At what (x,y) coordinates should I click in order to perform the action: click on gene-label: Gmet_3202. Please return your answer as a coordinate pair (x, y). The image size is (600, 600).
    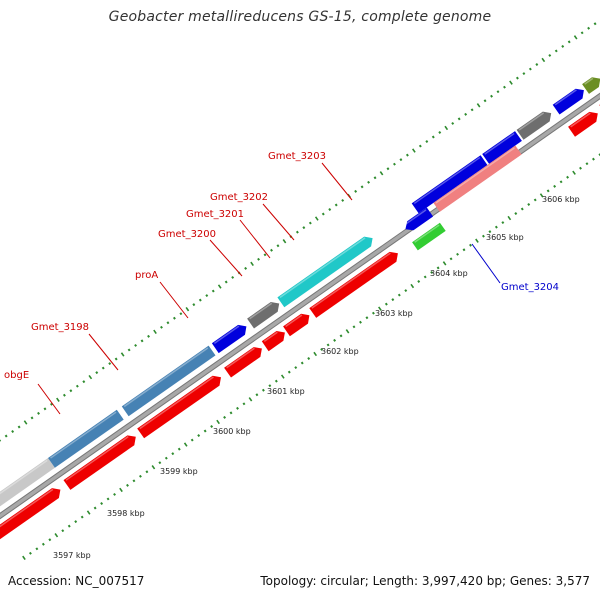
    Looking at the image, I should click on (239, 197).